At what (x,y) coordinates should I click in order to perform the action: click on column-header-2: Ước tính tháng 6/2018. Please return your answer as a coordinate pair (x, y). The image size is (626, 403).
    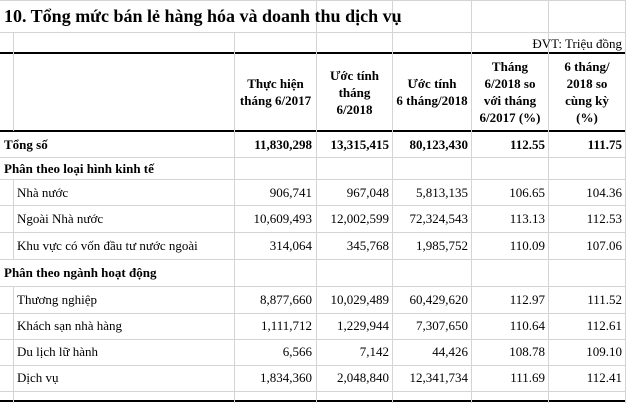
    Looking at the image, I should click on (354, 92).